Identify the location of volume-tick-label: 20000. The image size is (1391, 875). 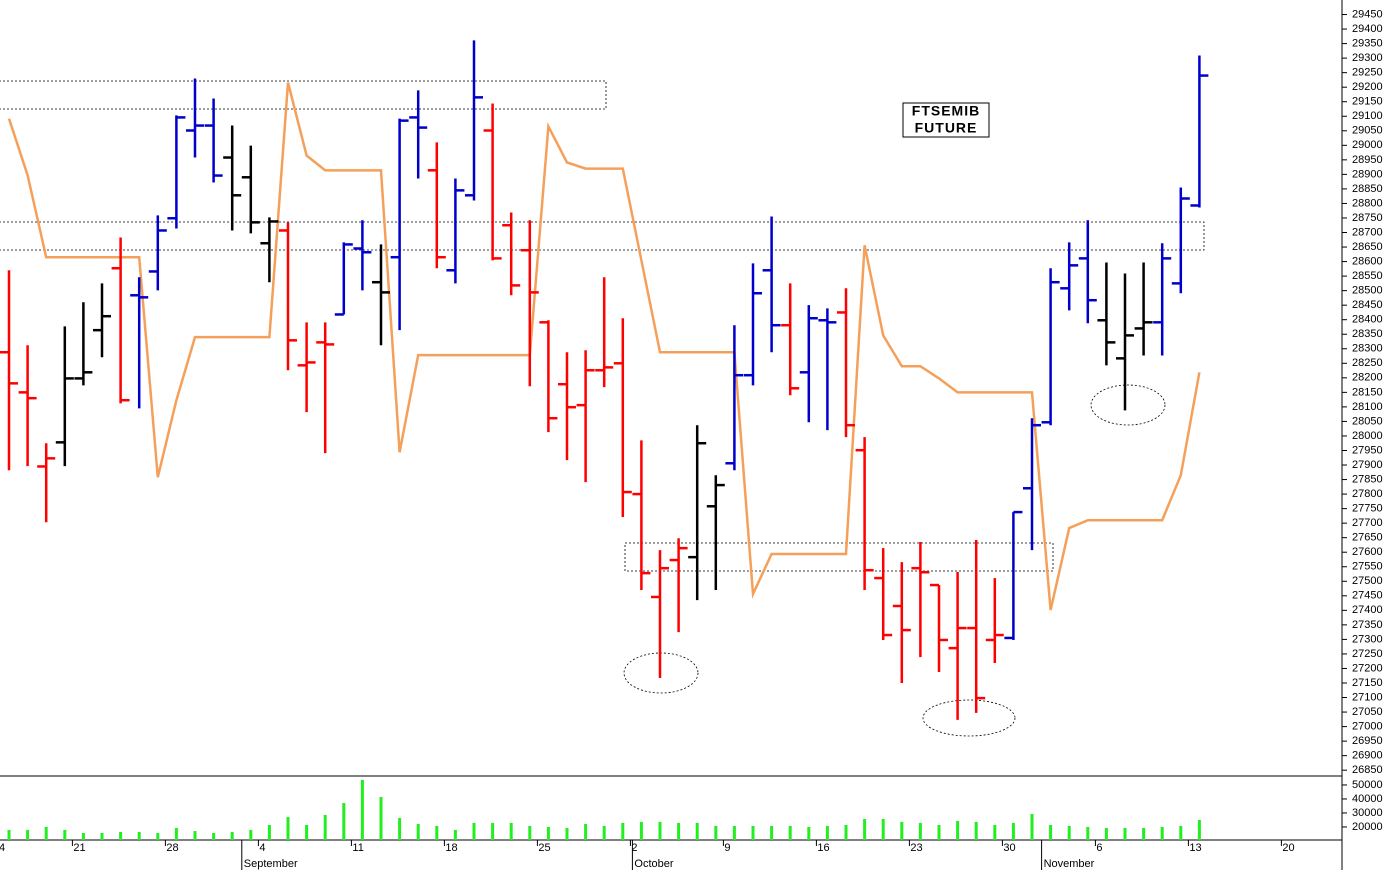
(1367, 827).